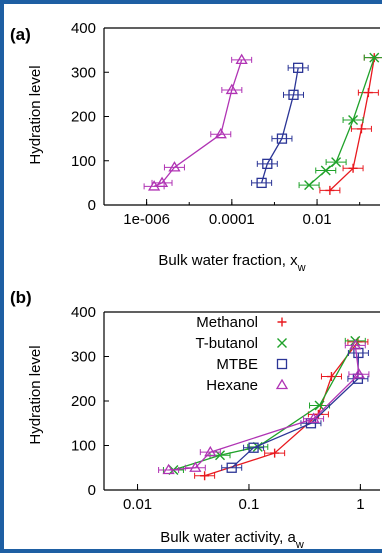 This screenshot has height=558, width=382. I want to click on panel-a-xlabel-main: Bulk water fraction, x, so click(228, 260).